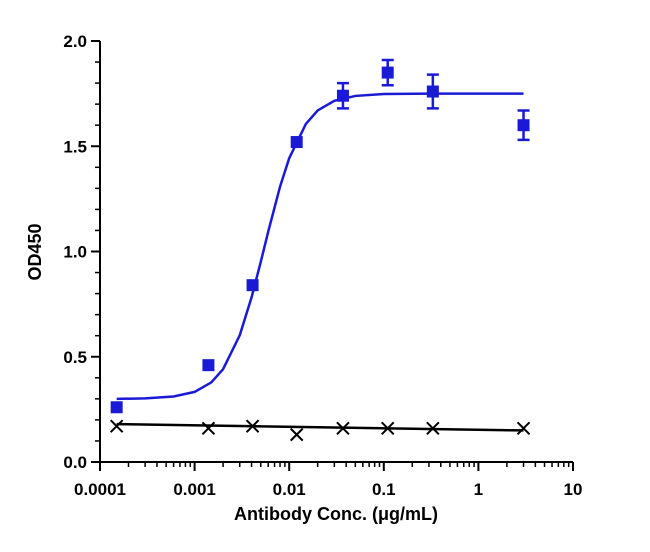  What do you see at coordinates (573, 489) in the screenshot?
I see `x-tick-label: 10` at bounding box center [573, 489].